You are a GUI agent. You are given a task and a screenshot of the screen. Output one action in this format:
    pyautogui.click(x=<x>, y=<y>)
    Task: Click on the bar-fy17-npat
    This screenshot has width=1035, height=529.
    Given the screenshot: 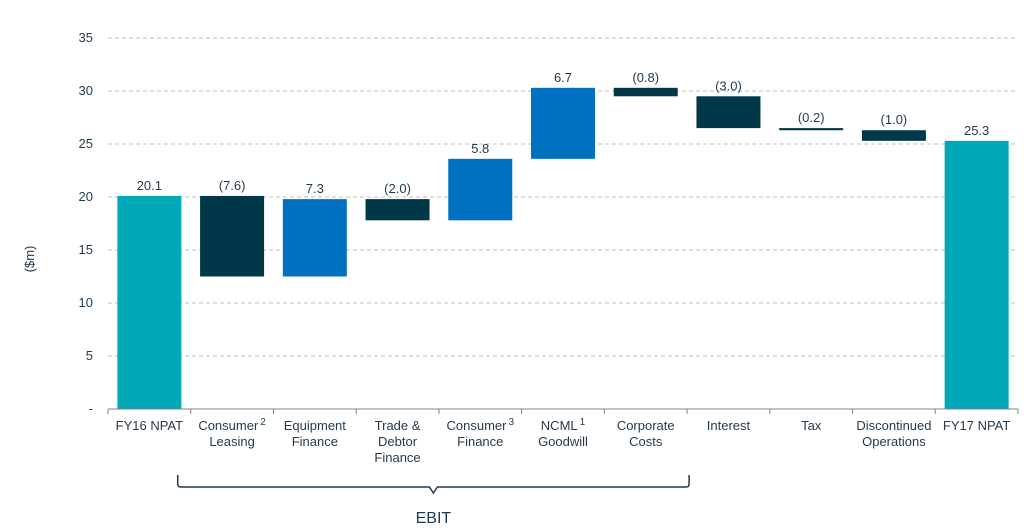 What is the action you would take?
    pyautogui.click(x=976, y=274)
    